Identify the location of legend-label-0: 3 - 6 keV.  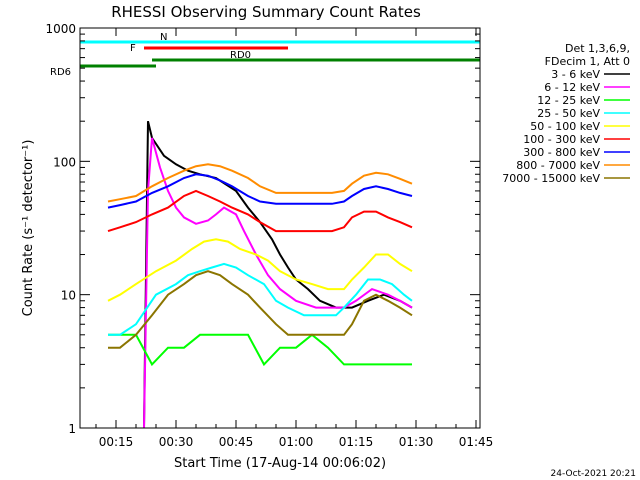
(575, 74).